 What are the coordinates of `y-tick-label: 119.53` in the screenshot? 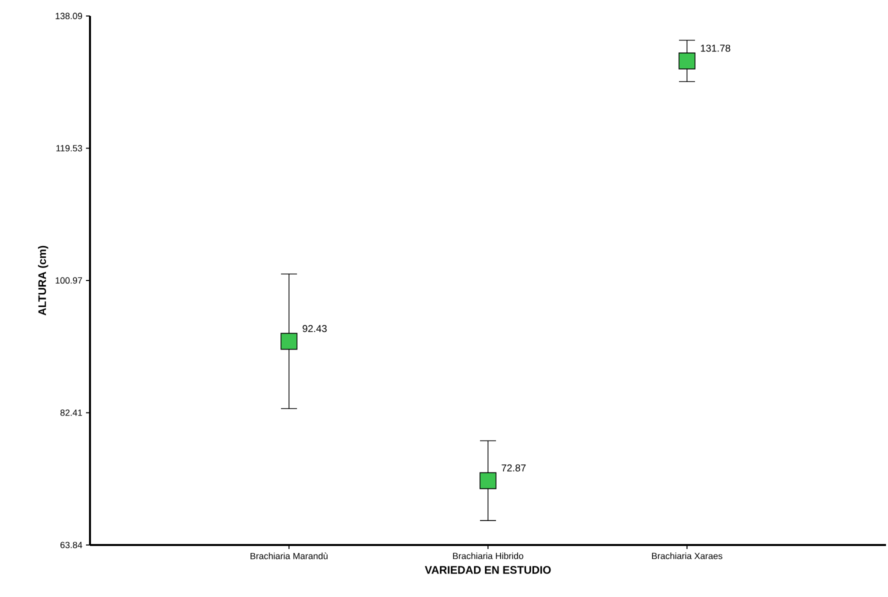 It's located at (69, 148).